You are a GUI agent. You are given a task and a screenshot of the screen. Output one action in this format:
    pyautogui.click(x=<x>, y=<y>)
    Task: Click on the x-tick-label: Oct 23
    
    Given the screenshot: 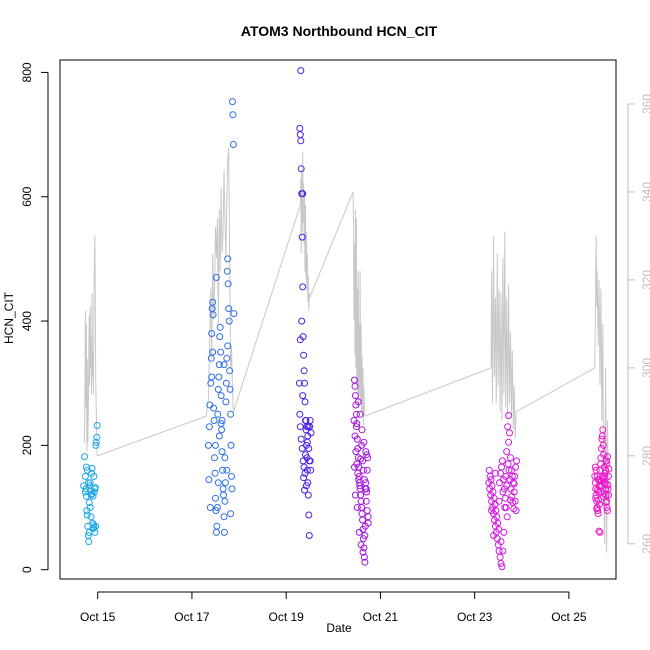 What is the action you would take?
    pyautogui.click(x=475, y=617)
    